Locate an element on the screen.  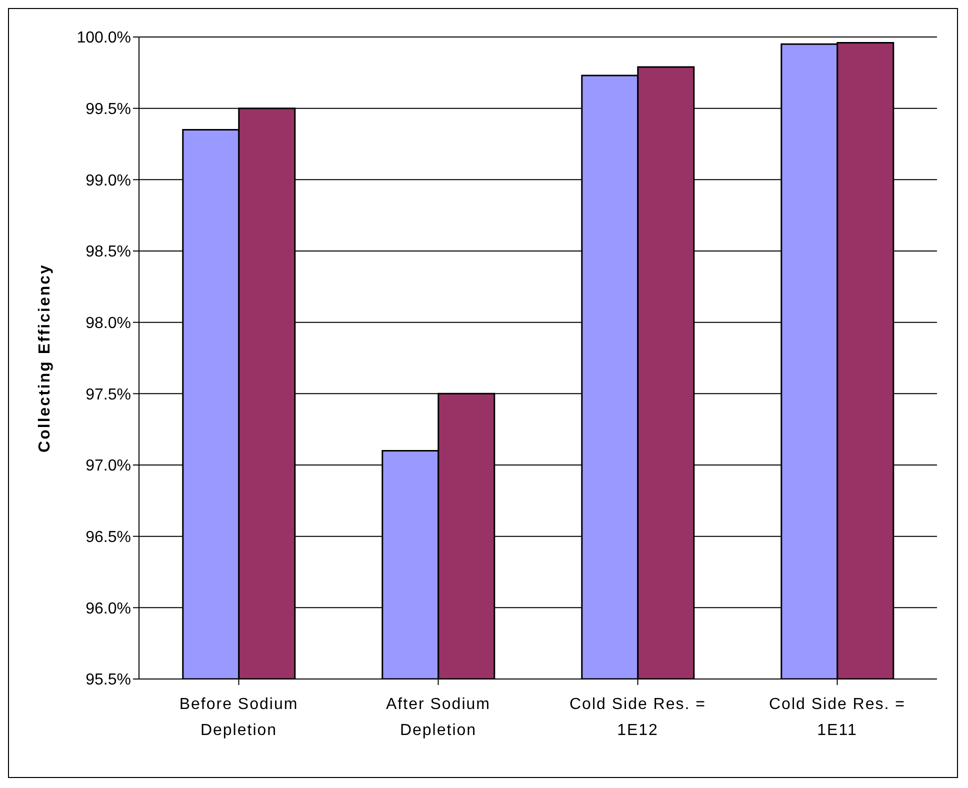
y-axis-title: Collecting Efficiency is located at coordinates (45, 358).